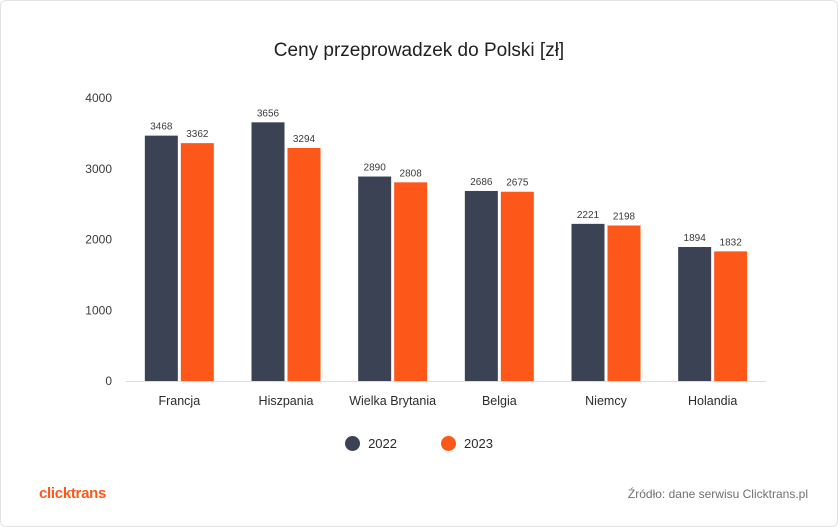 This screenshot has width=838, height=527. Describe the element at coordinates (161, 127) in the screenshot. I see `data-label: 3468` at that location.